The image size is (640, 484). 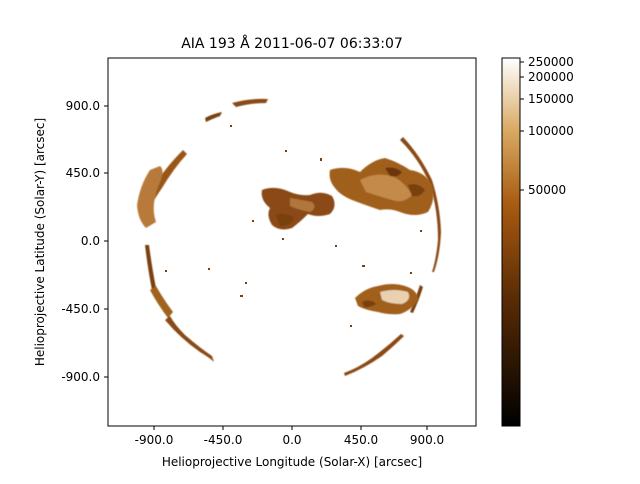 I want to click on colorbar-tick-label: 200000, so click(x=551, y=77).